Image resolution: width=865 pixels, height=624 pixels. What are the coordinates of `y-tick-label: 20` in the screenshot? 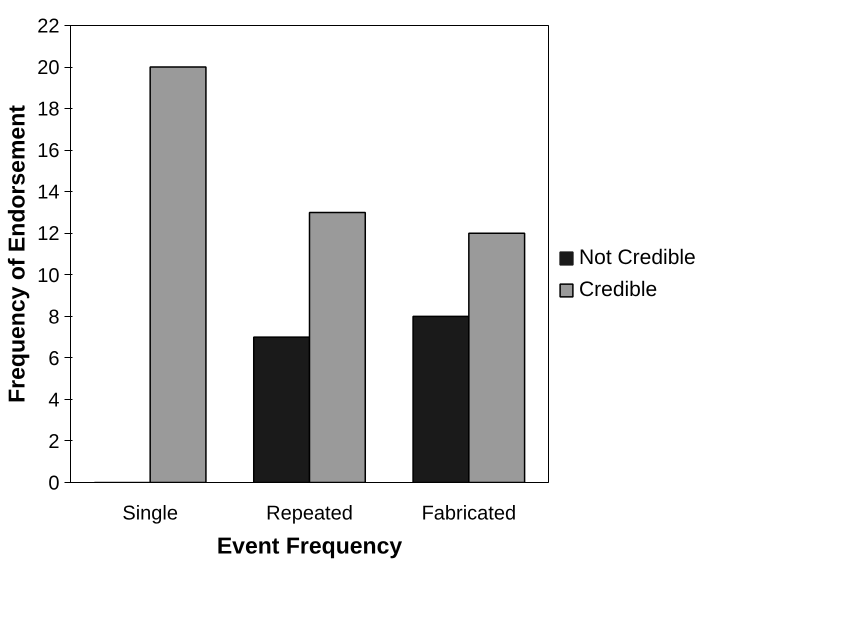 It's located at (48, 68).